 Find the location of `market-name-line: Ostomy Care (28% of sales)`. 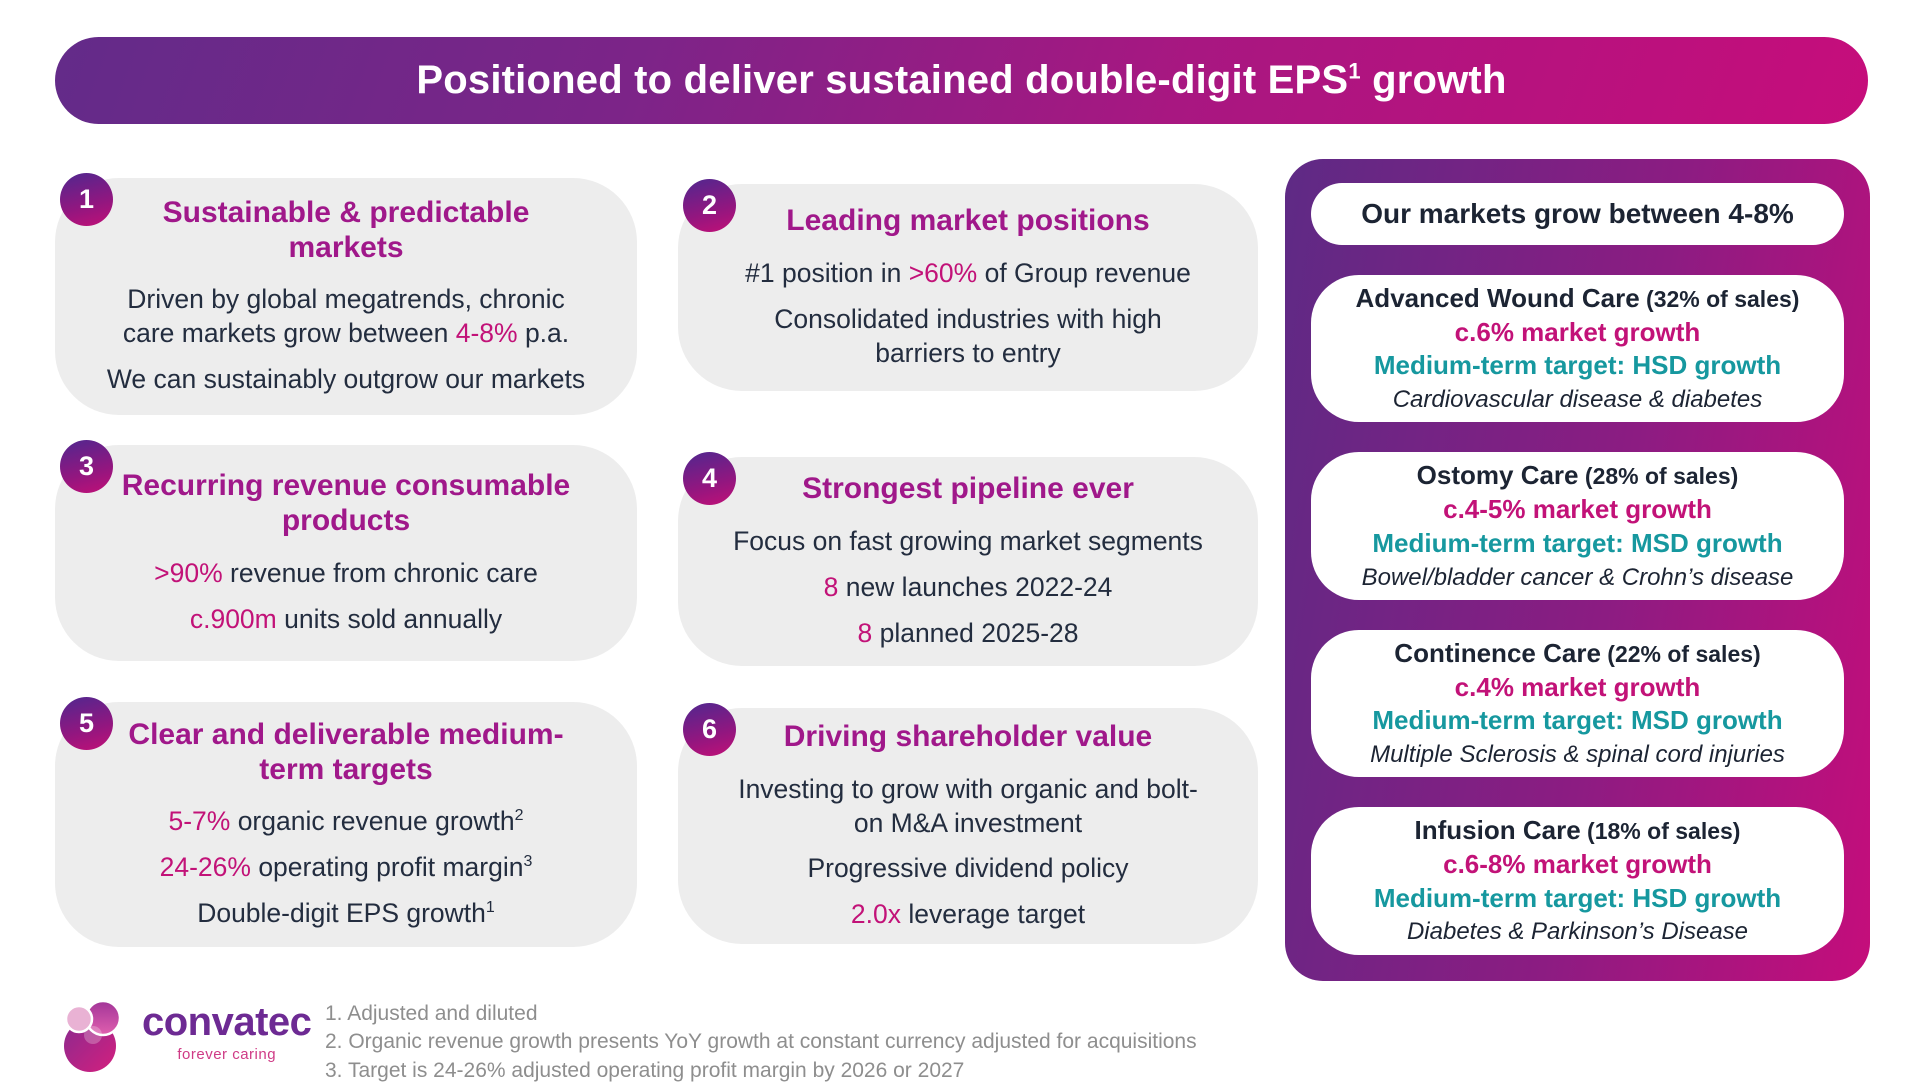

market-name-line: Ostomy Care (28% of sales) is located at coordinates (1577, 475).